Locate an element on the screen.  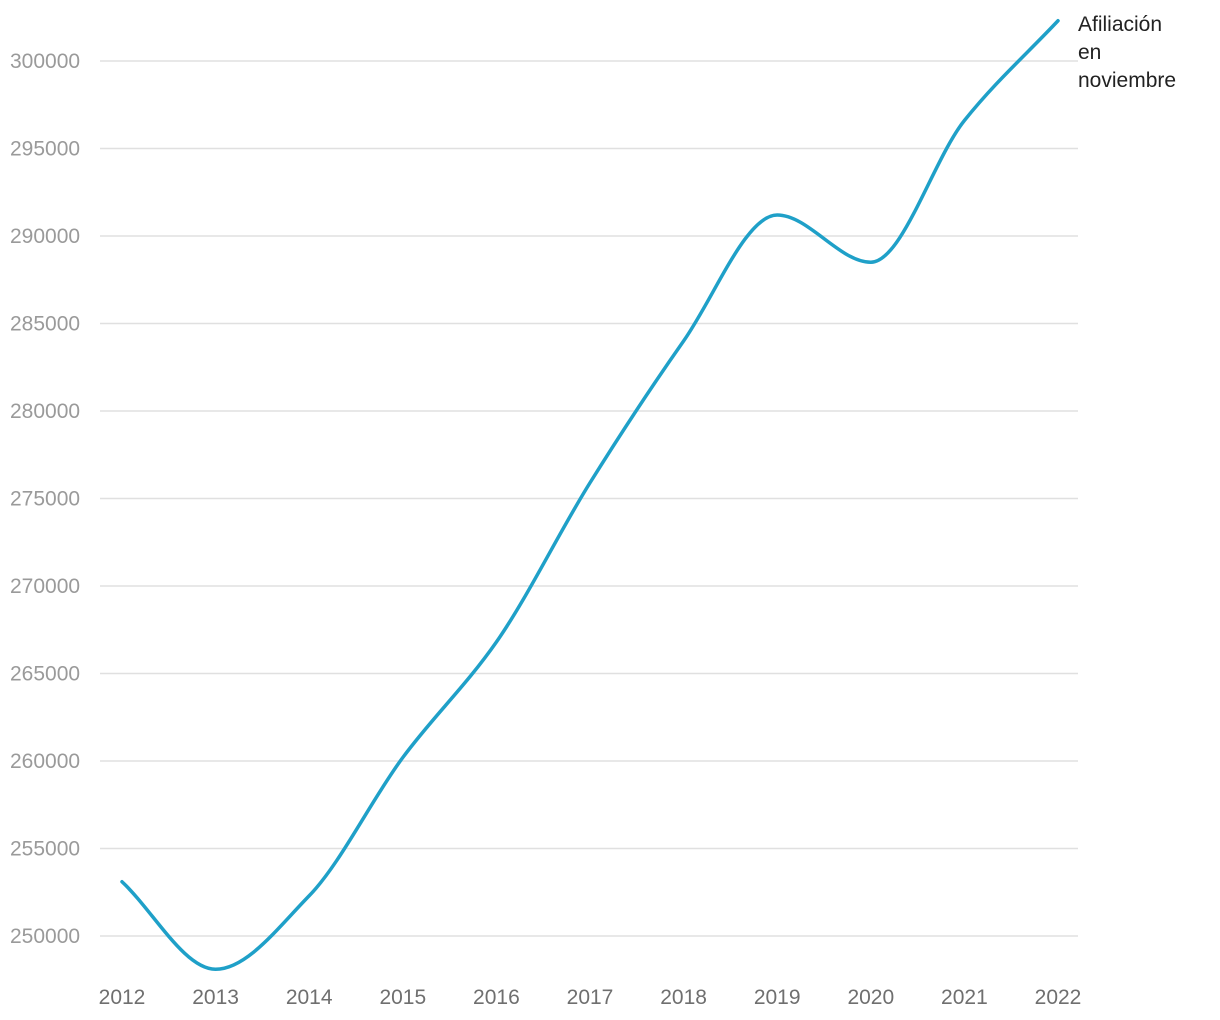
y-tick-label: 255000 is located at coordinates (45, 849).